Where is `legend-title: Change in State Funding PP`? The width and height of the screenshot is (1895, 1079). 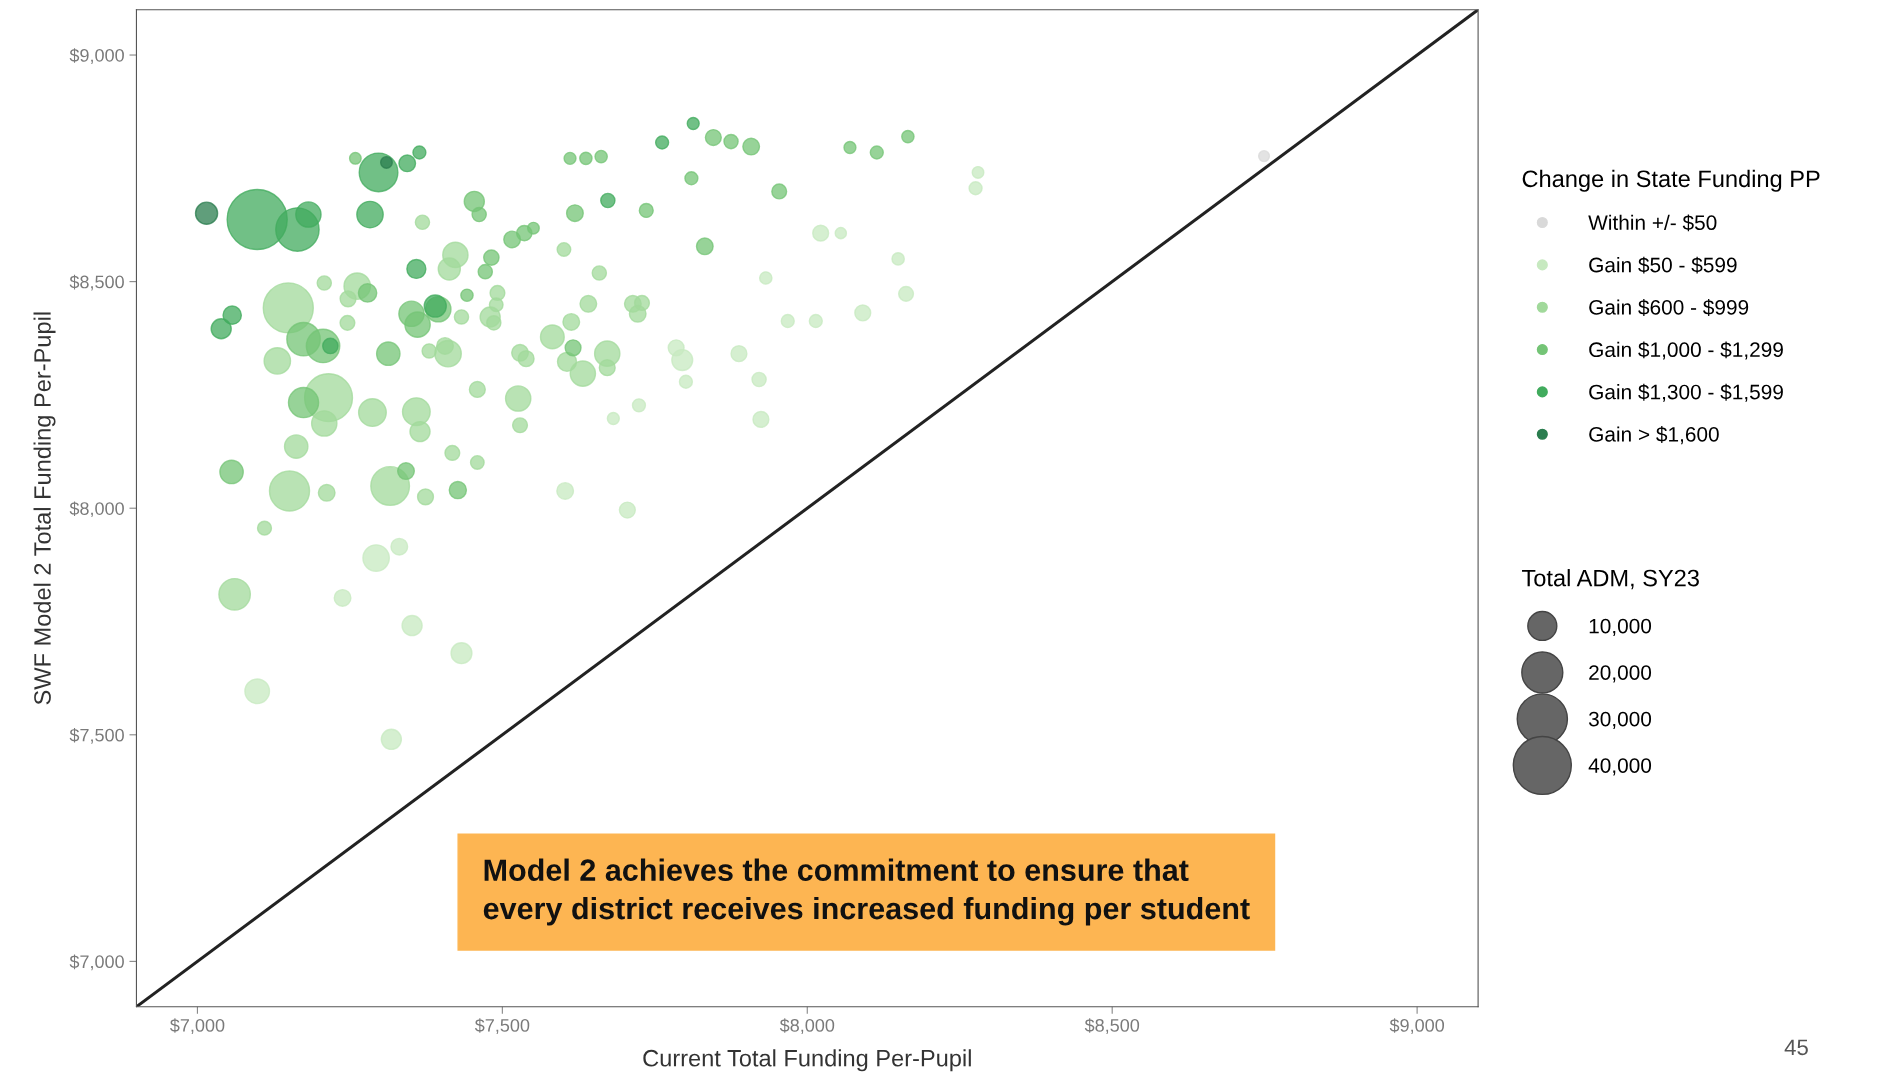 legend-title: Change in State Funding PP is located at coordinates (1671, 180).